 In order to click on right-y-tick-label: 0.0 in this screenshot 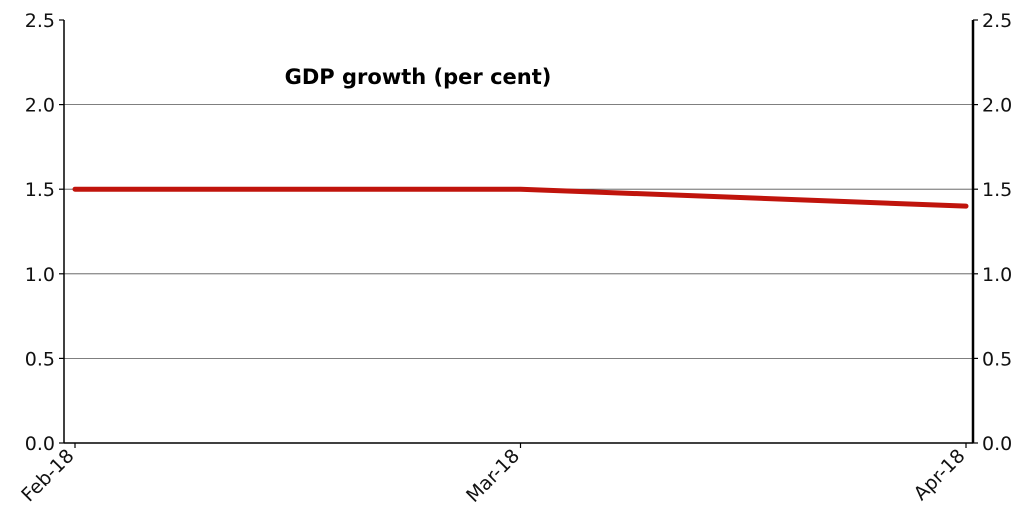, I will do `click(997, 444)`.